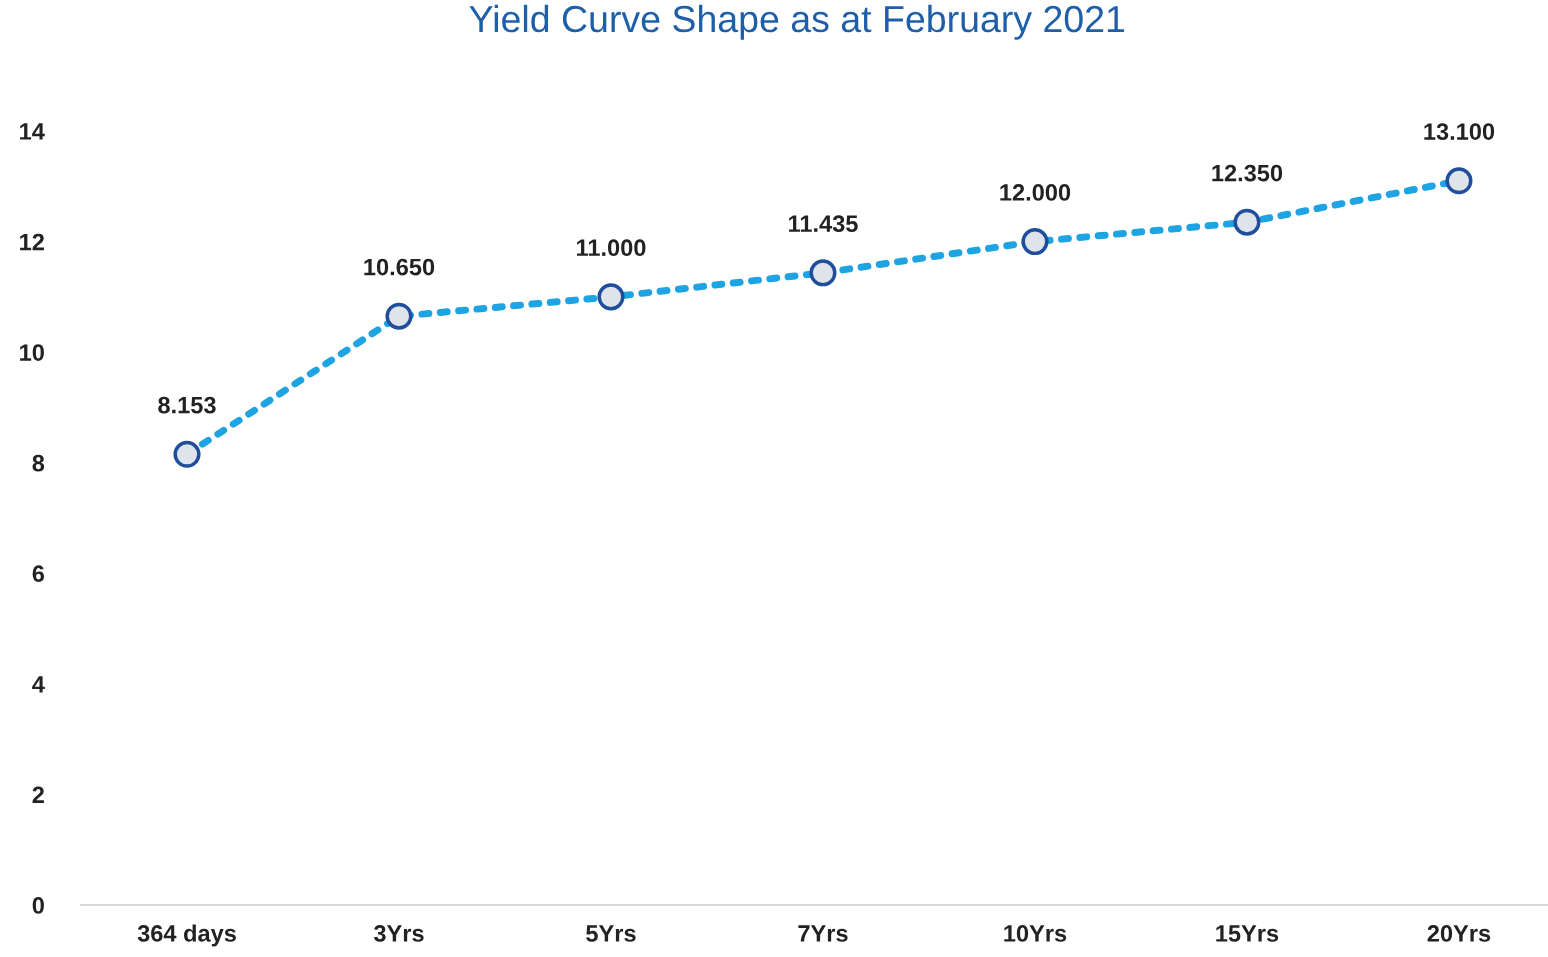  Describe the element at coordinates (1035, 192) in the screenshot. I see `text: 12.000` at that location.